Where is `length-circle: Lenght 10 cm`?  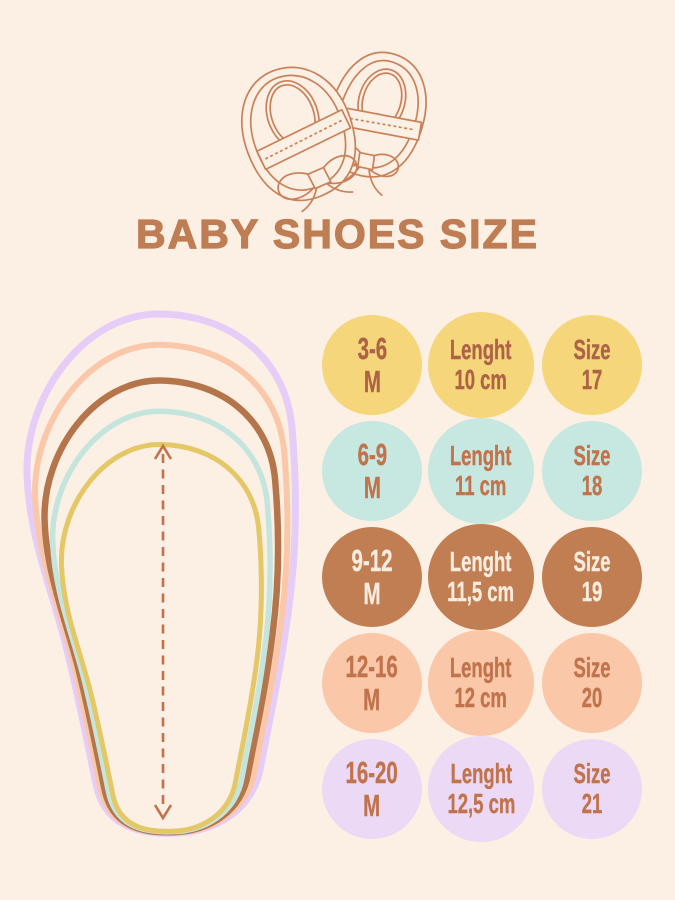 length-circle: Lenght 10 cm is located at coordinates (481, 365).